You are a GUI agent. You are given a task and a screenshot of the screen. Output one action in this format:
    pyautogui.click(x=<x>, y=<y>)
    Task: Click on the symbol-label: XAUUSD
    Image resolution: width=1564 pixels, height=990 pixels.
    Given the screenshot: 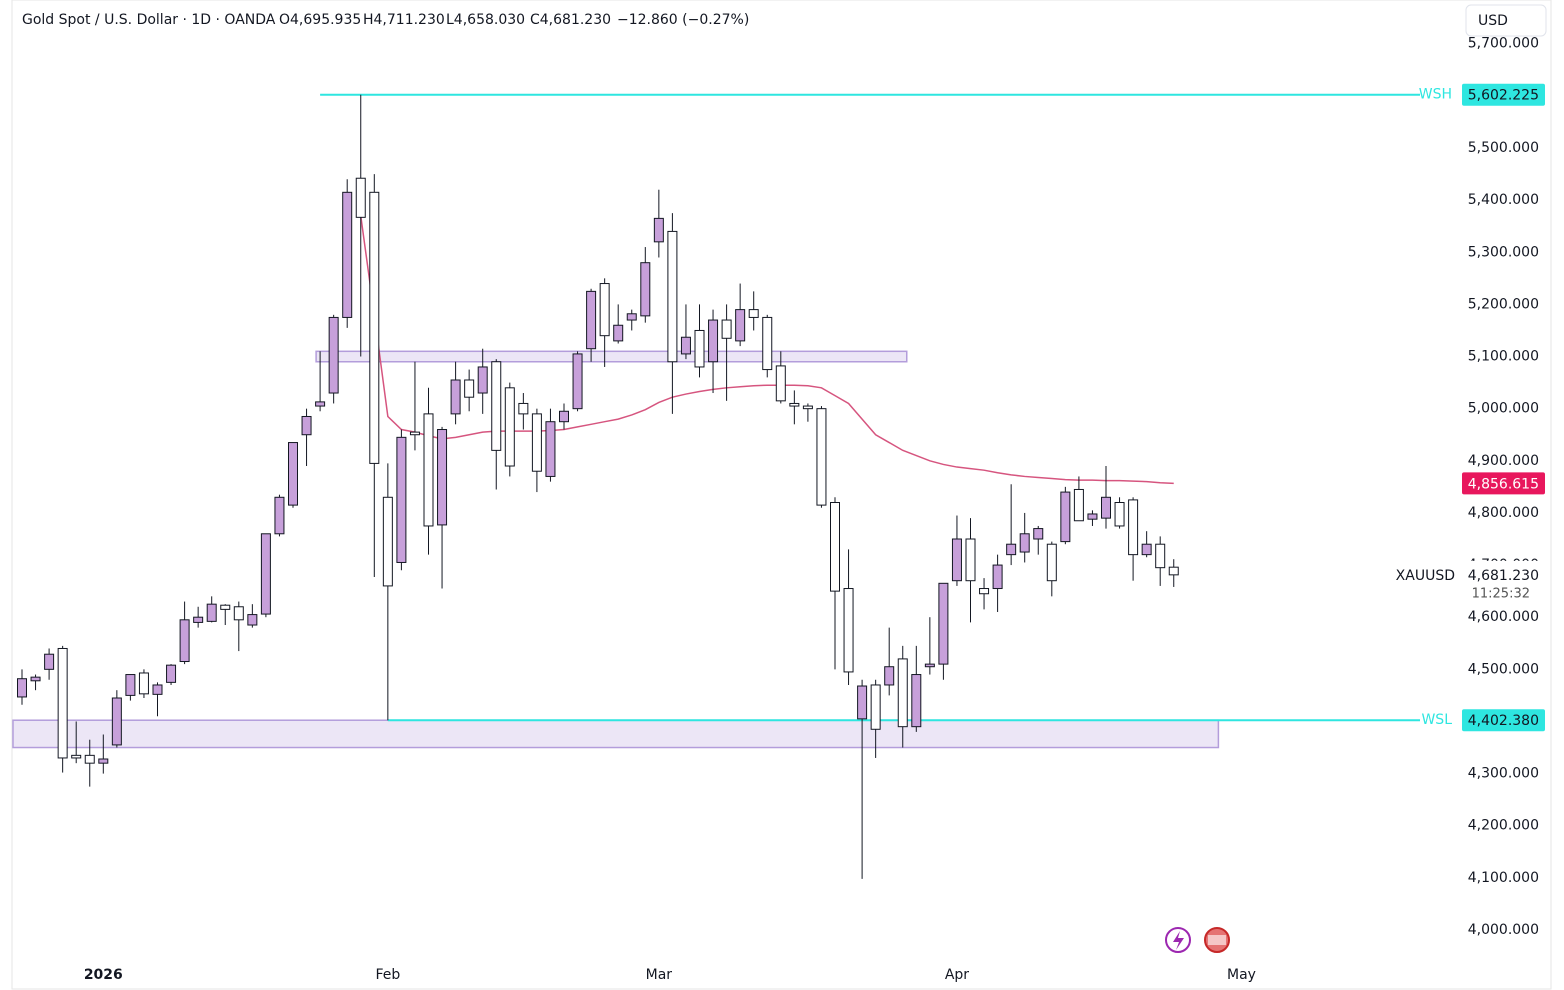 What is the action you would take?
    pyautogui.click(x=1425, y=576)
    